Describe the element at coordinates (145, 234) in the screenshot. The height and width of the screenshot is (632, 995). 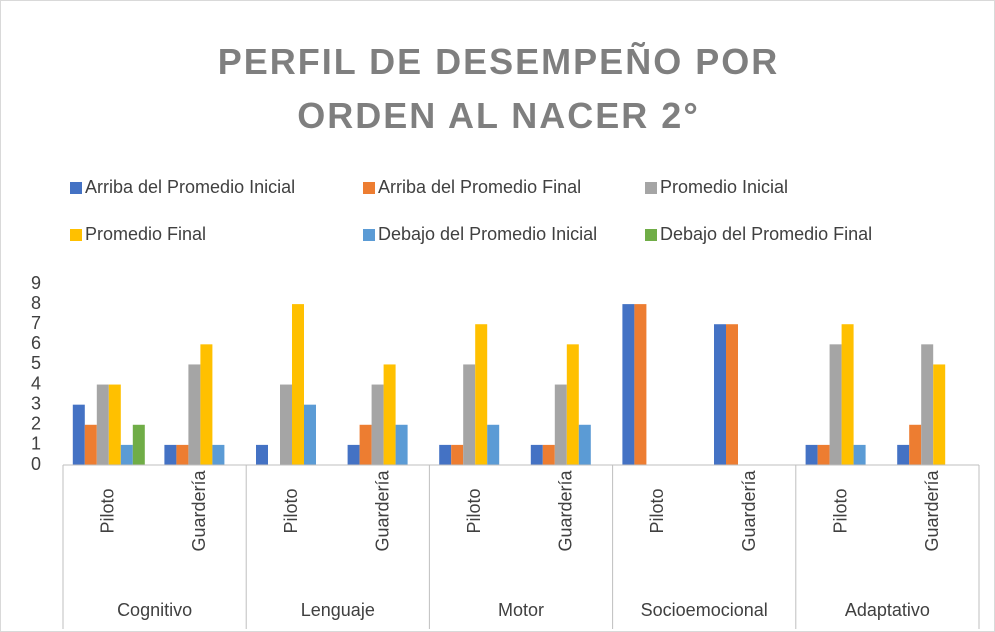
I see `legend-label: Promedio Final` at that location.